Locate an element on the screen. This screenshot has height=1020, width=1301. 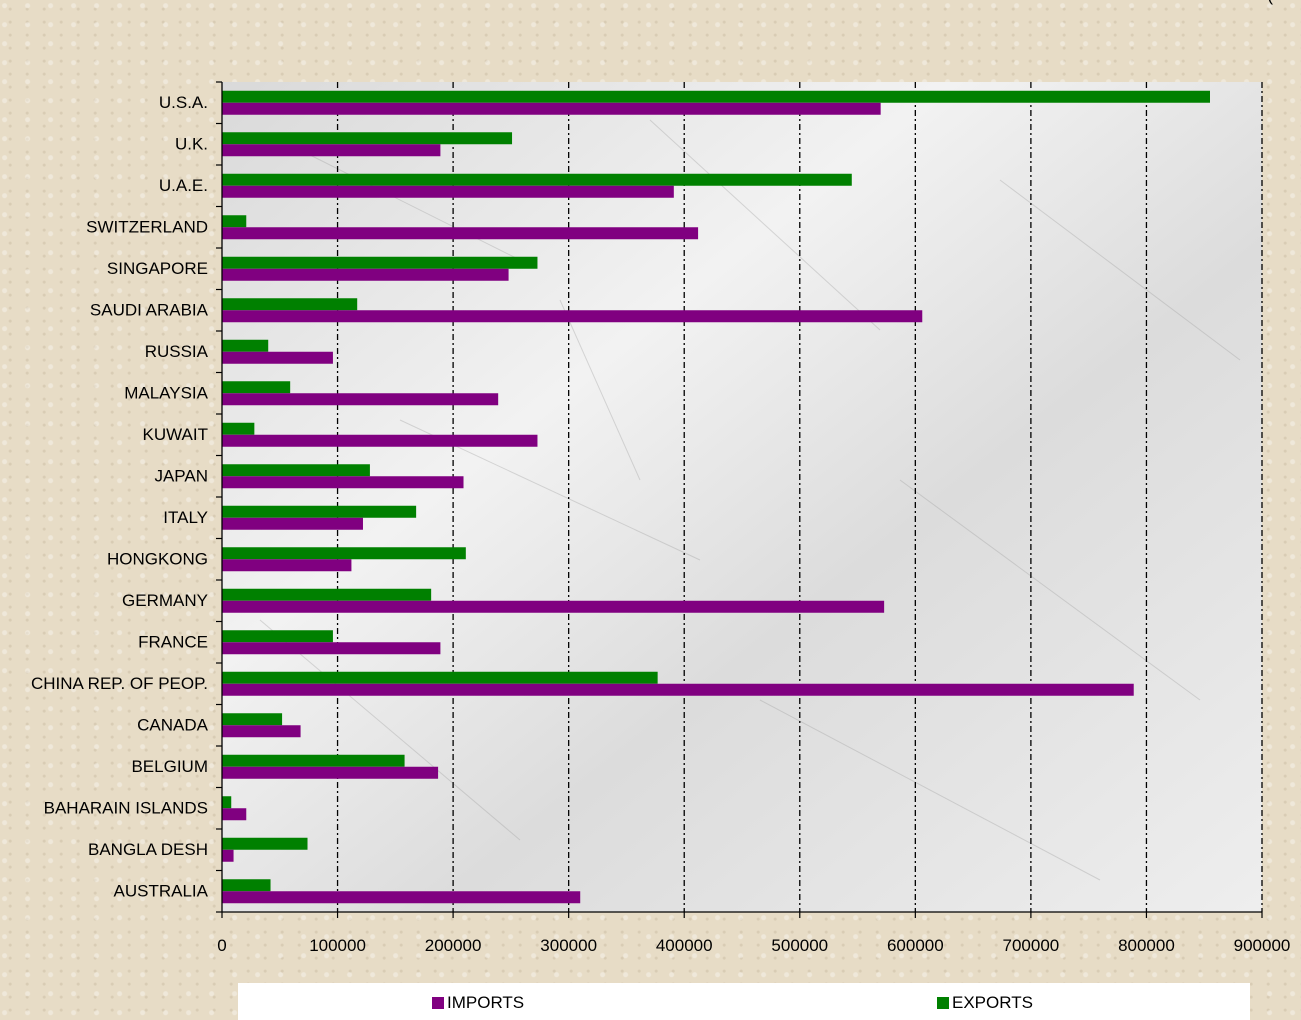
y-label-5: SAUDI ARABIA is located at coordinates (149, 309).